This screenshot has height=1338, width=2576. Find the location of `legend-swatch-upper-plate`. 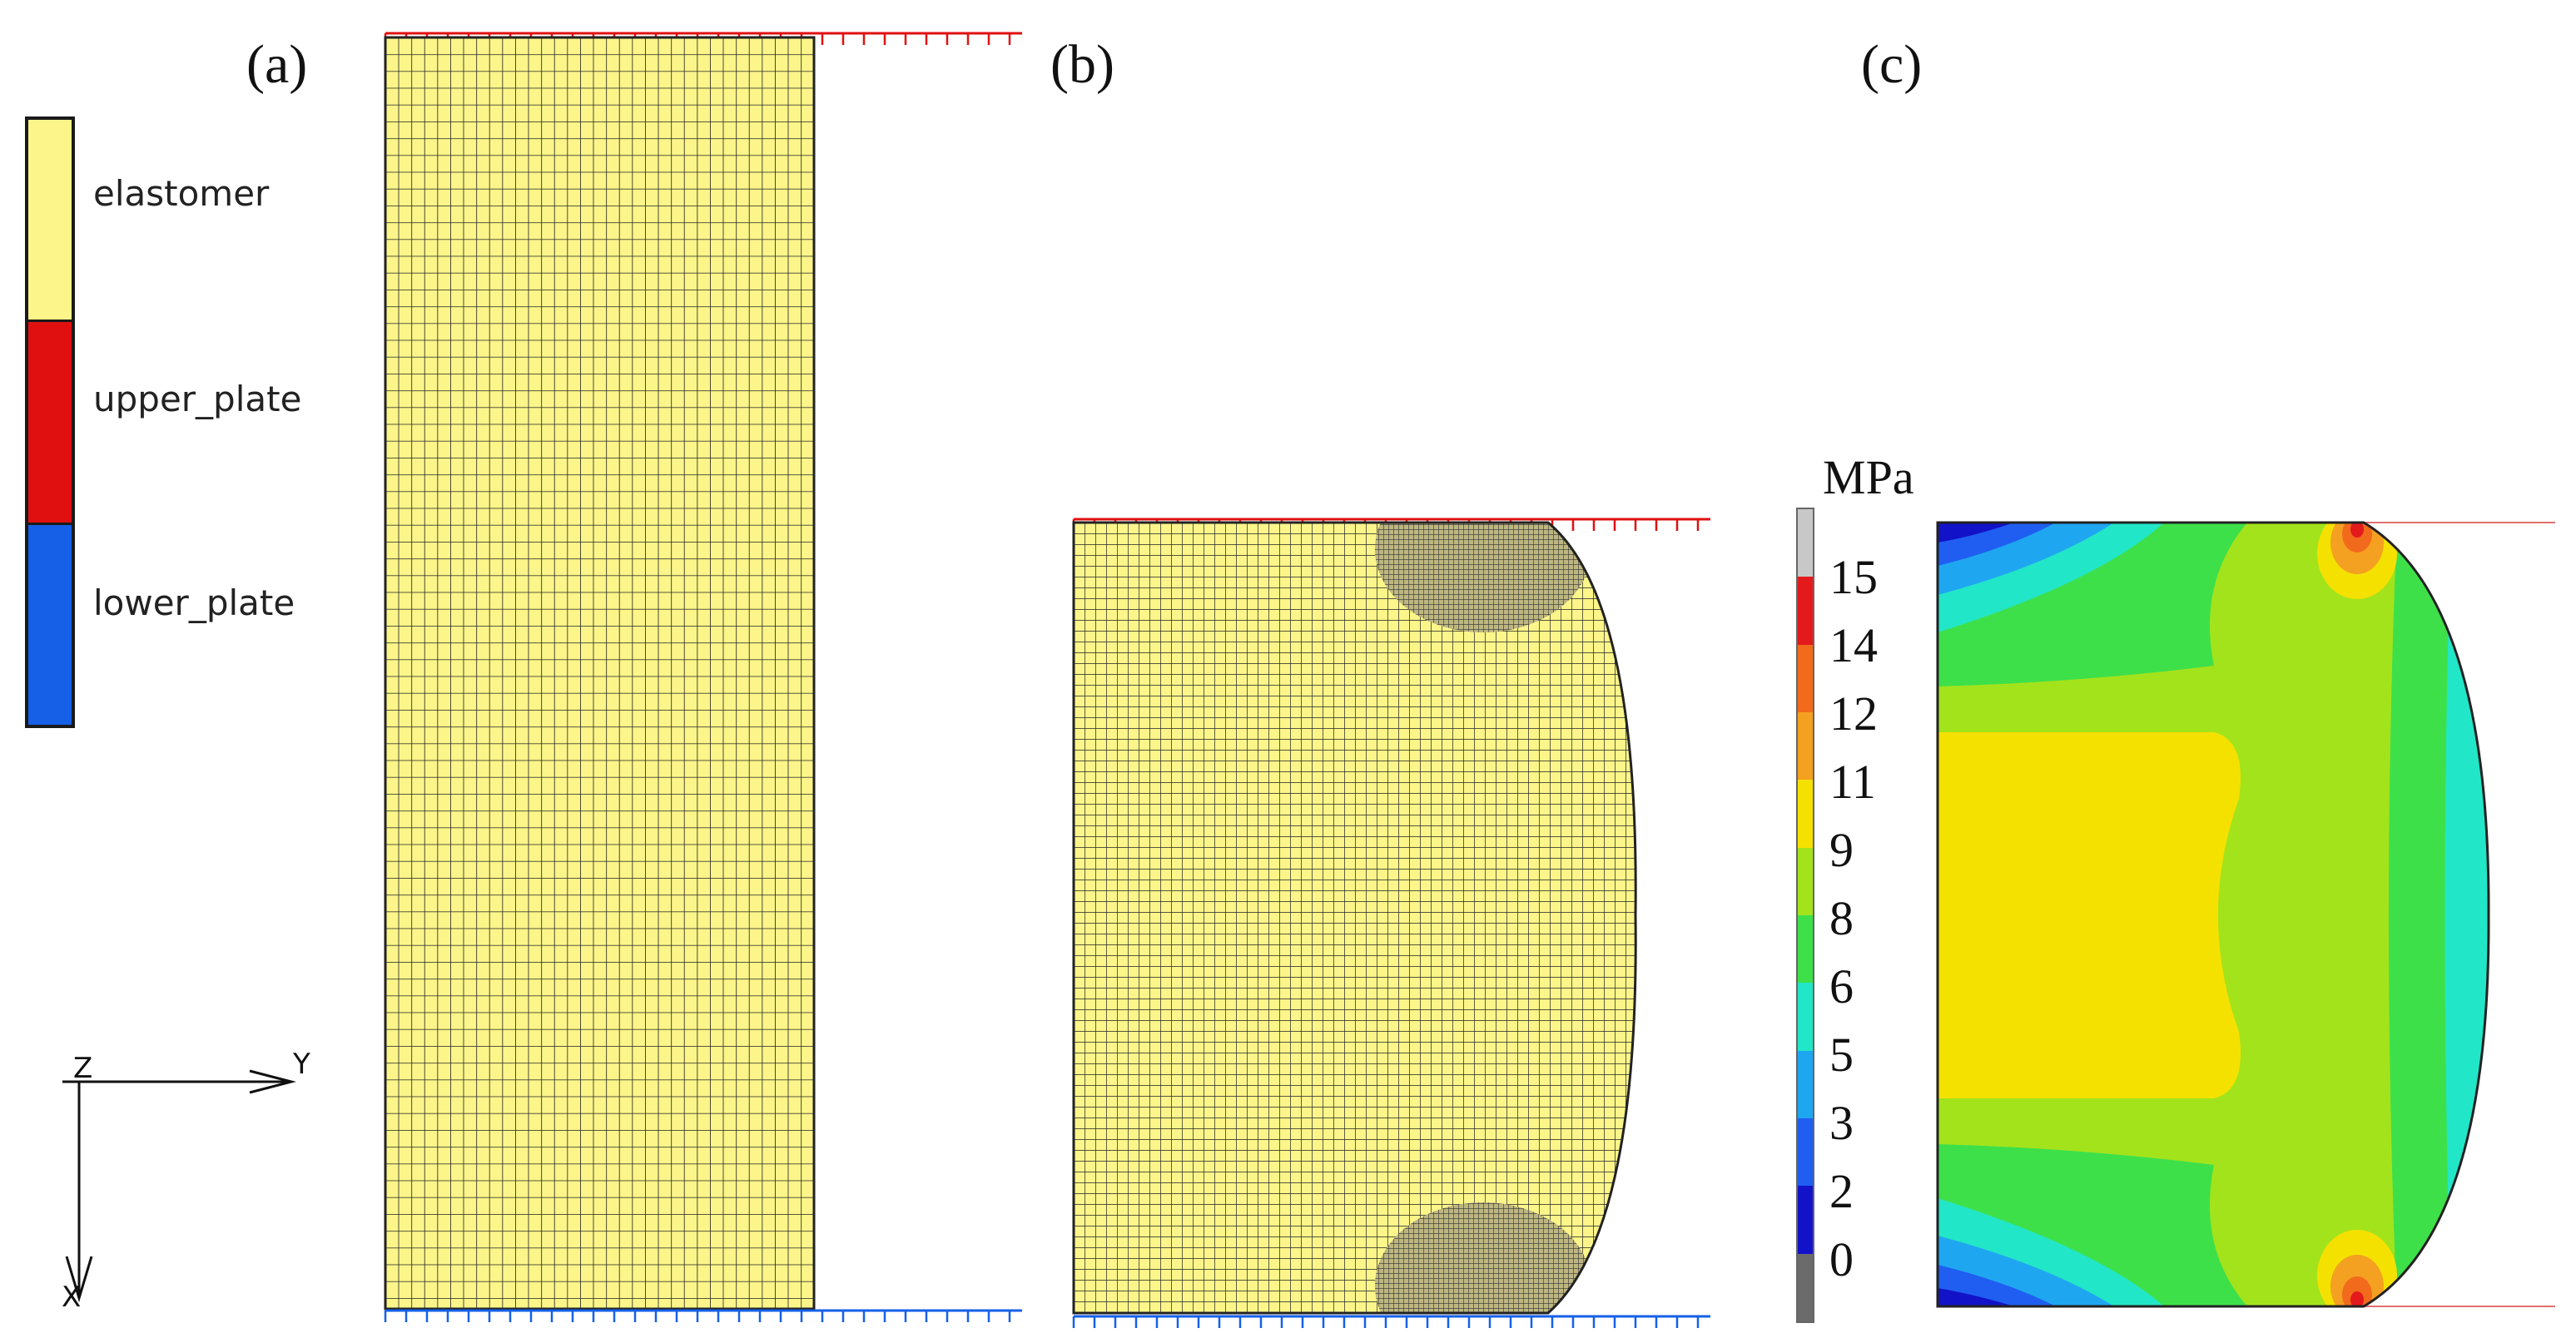

legend-swatch-upper-plate is located at coordinates (50, 423).